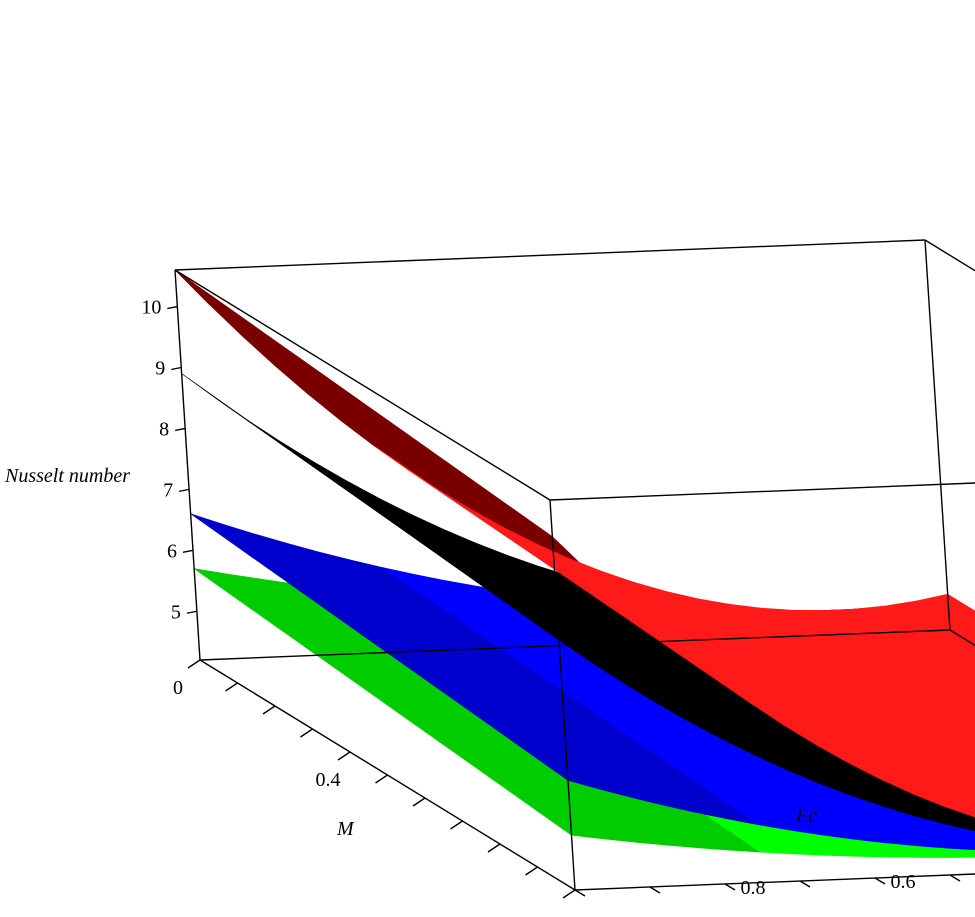  What do you see at coordinates (164, 429) in the screenshot?
I see `z-tick-label: 8` at bounding box center [164, 429].